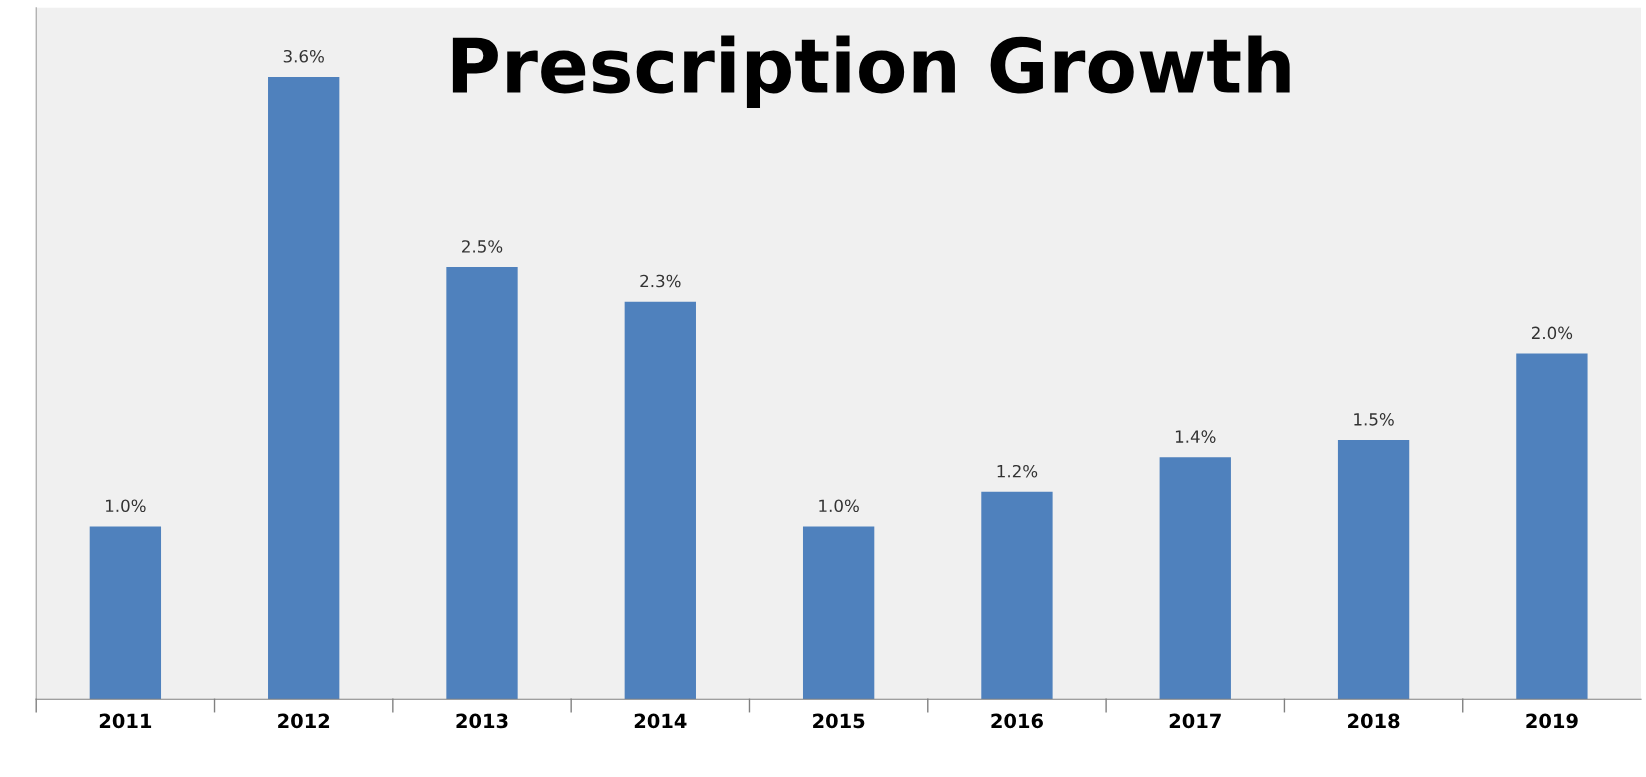  Describe the element at coordinates (482, 721) in the screenshot. I see `x-tick-label: 2013` at that location.